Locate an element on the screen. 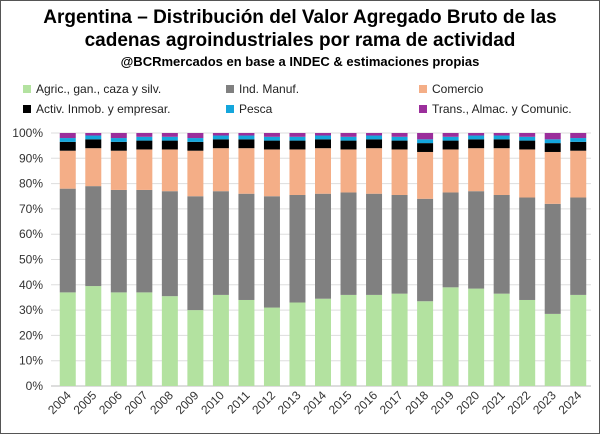  y-tick-label: 80% is located at coordinates (31, 184).